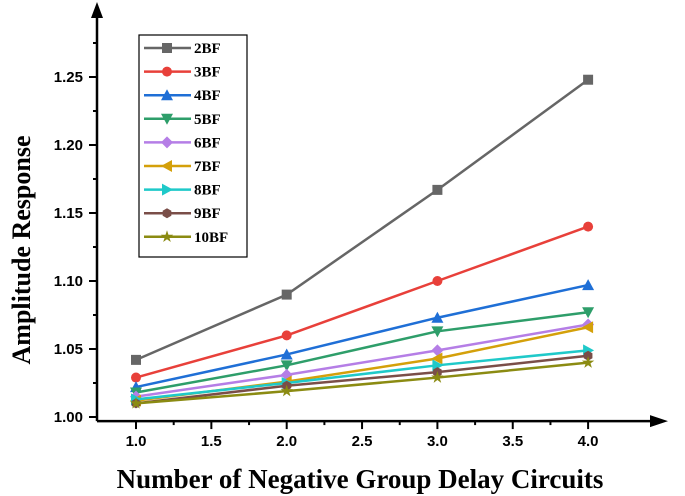 The height and width of the screenshot is (496, 685). What do you see at coordinates (437, 441) in the screenshot?
I see `x-tick-label: 3.0` at bounding box center [437, 441].